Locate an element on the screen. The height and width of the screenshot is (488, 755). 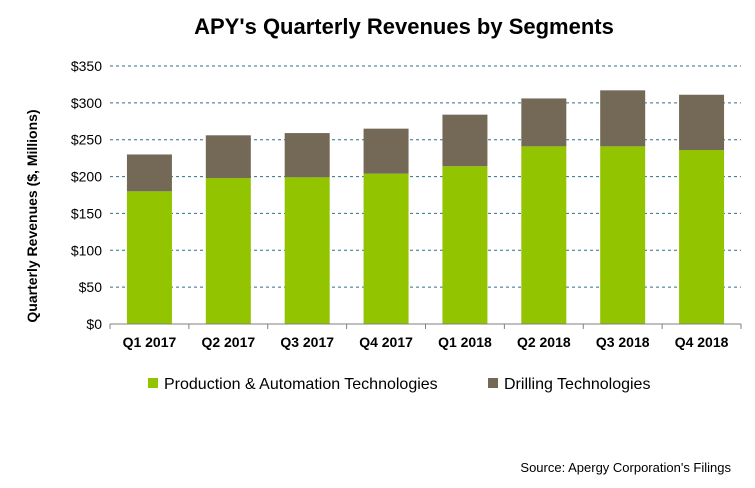
y-tick-label: $350 is located at coordinates (86, 66).